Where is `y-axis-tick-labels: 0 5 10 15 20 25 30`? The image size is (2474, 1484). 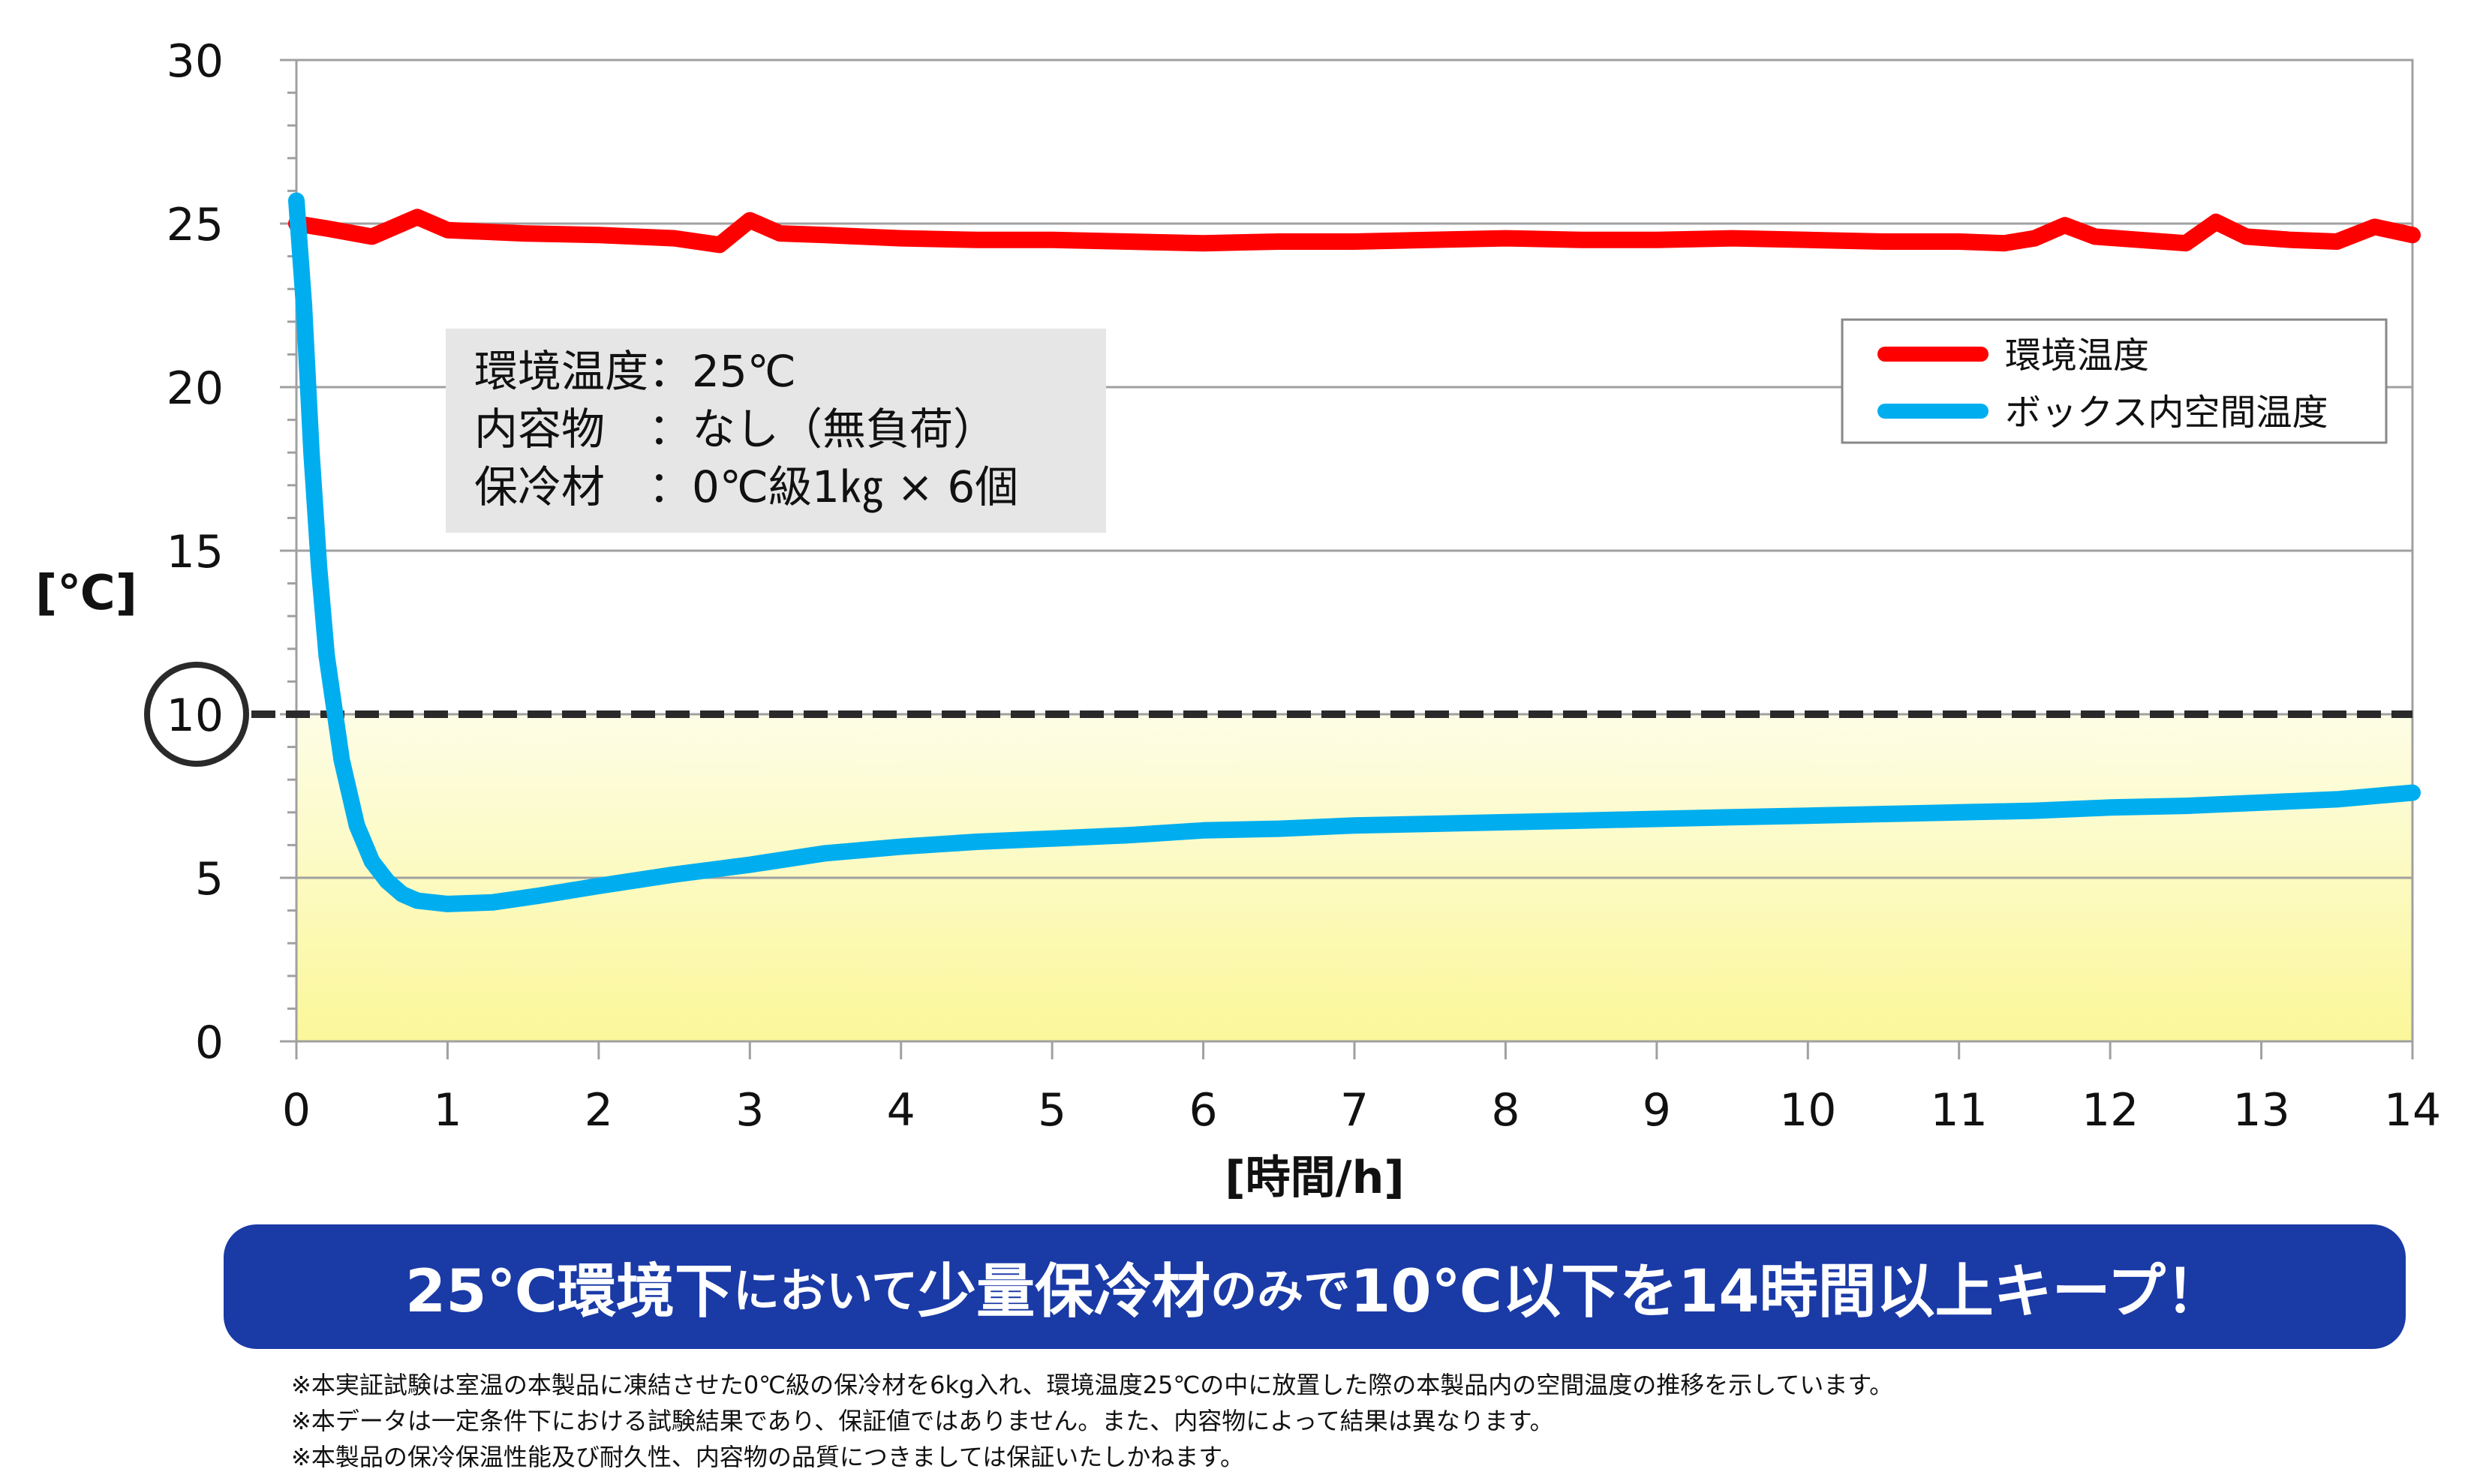
y-axis-tick-labels: 0 5 10 15 20 25 30 is located at coordinates (195, 552).